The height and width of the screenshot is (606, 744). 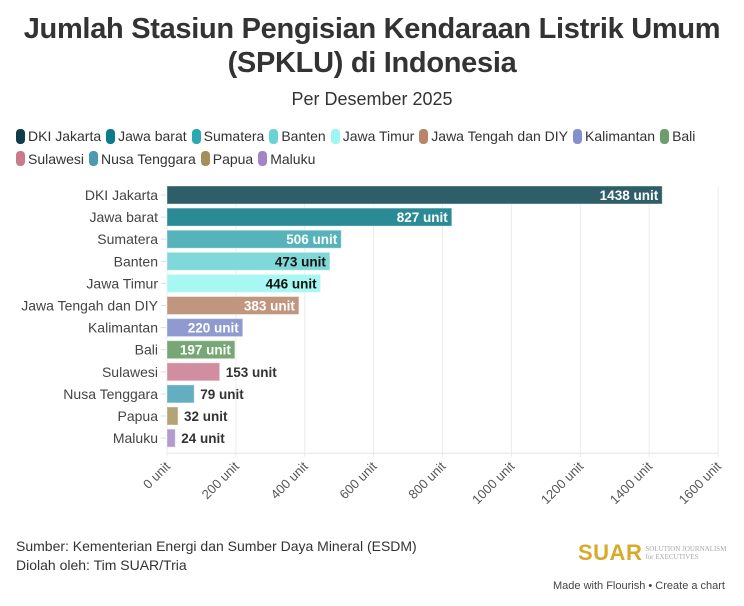 What do you see at coordinates (372, 99) in the screenshot?
I see `chart-subtitle: Per Desember 2025` at bounding box center [372, 99].